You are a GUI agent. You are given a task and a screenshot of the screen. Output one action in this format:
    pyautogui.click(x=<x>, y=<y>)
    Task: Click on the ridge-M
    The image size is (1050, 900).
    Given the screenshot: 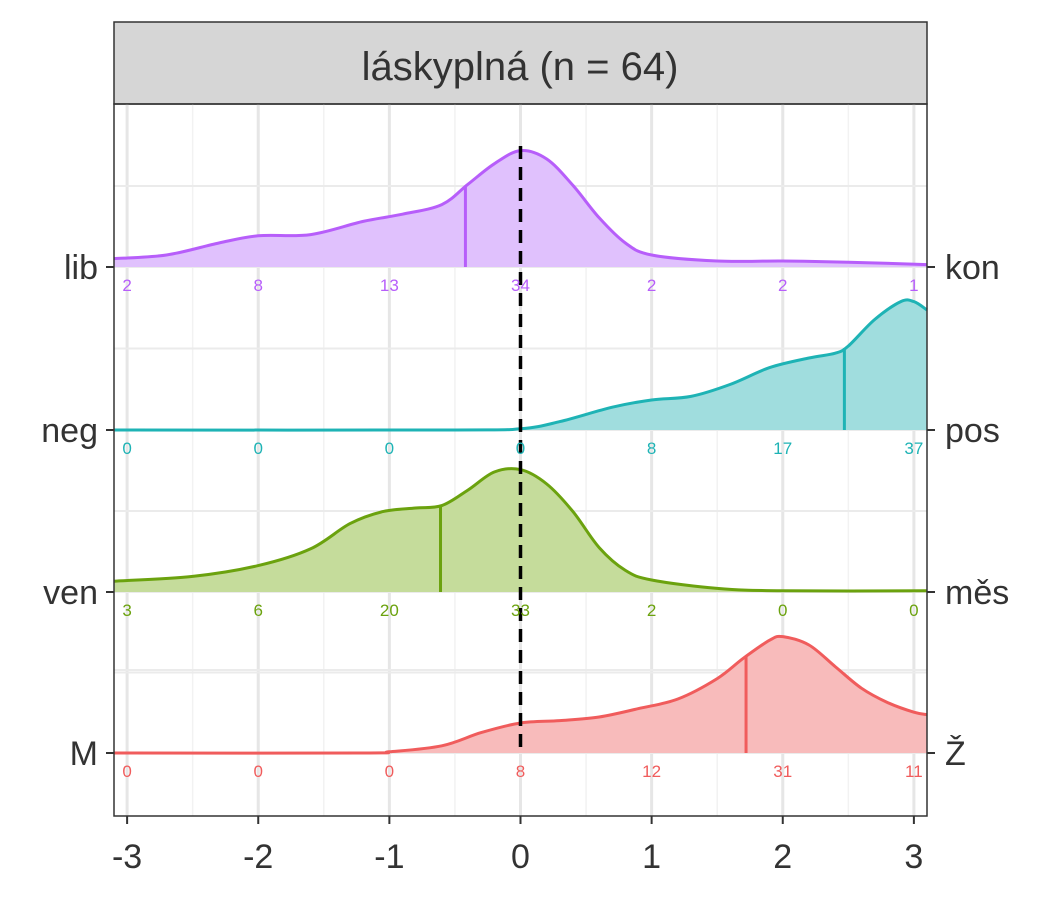 What is the action you would take?
    pyautogui.click(x=520, y=694)
    